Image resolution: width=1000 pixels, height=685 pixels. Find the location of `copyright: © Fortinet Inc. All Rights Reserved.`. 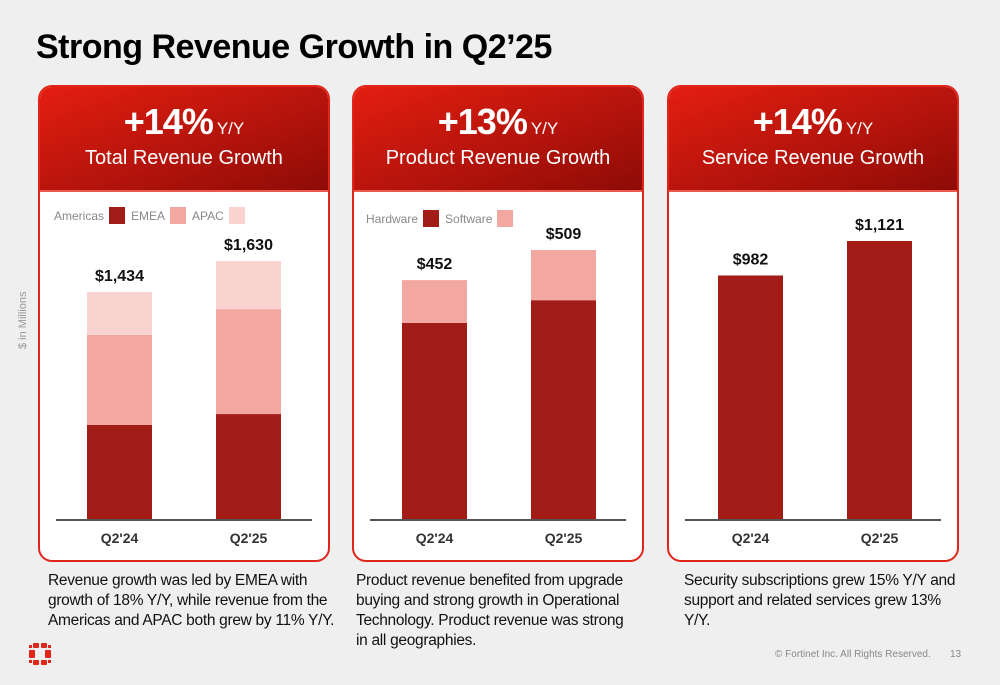

copyright: © Fortinet Inc. All Rights Reserved. is located at coordinates (853, 654).